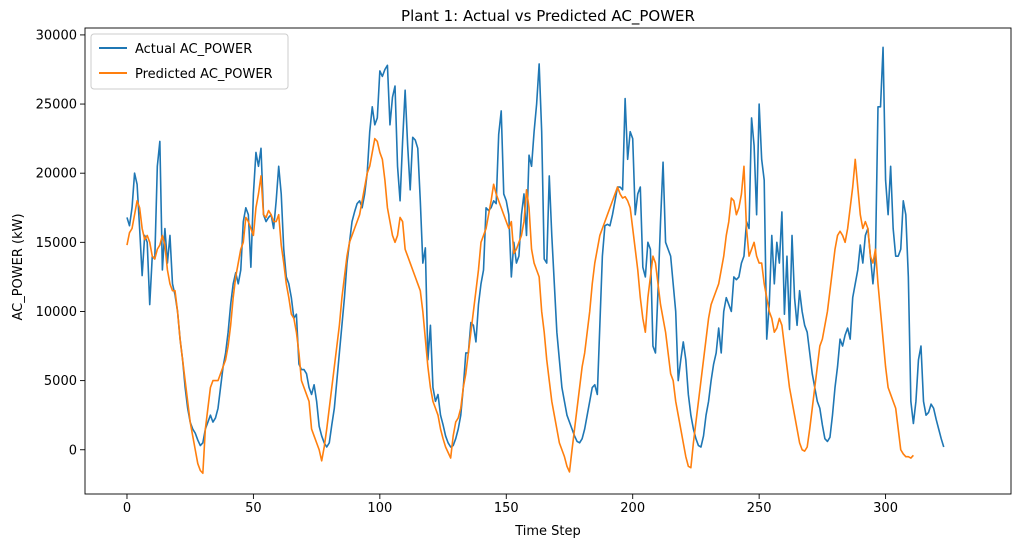 The width and height of the screenshot is (1023, 547). What do you see at coordinates (379, 508) in the screenshot?
I see `x-tick-label: 100` at bounding box center [379, 508].